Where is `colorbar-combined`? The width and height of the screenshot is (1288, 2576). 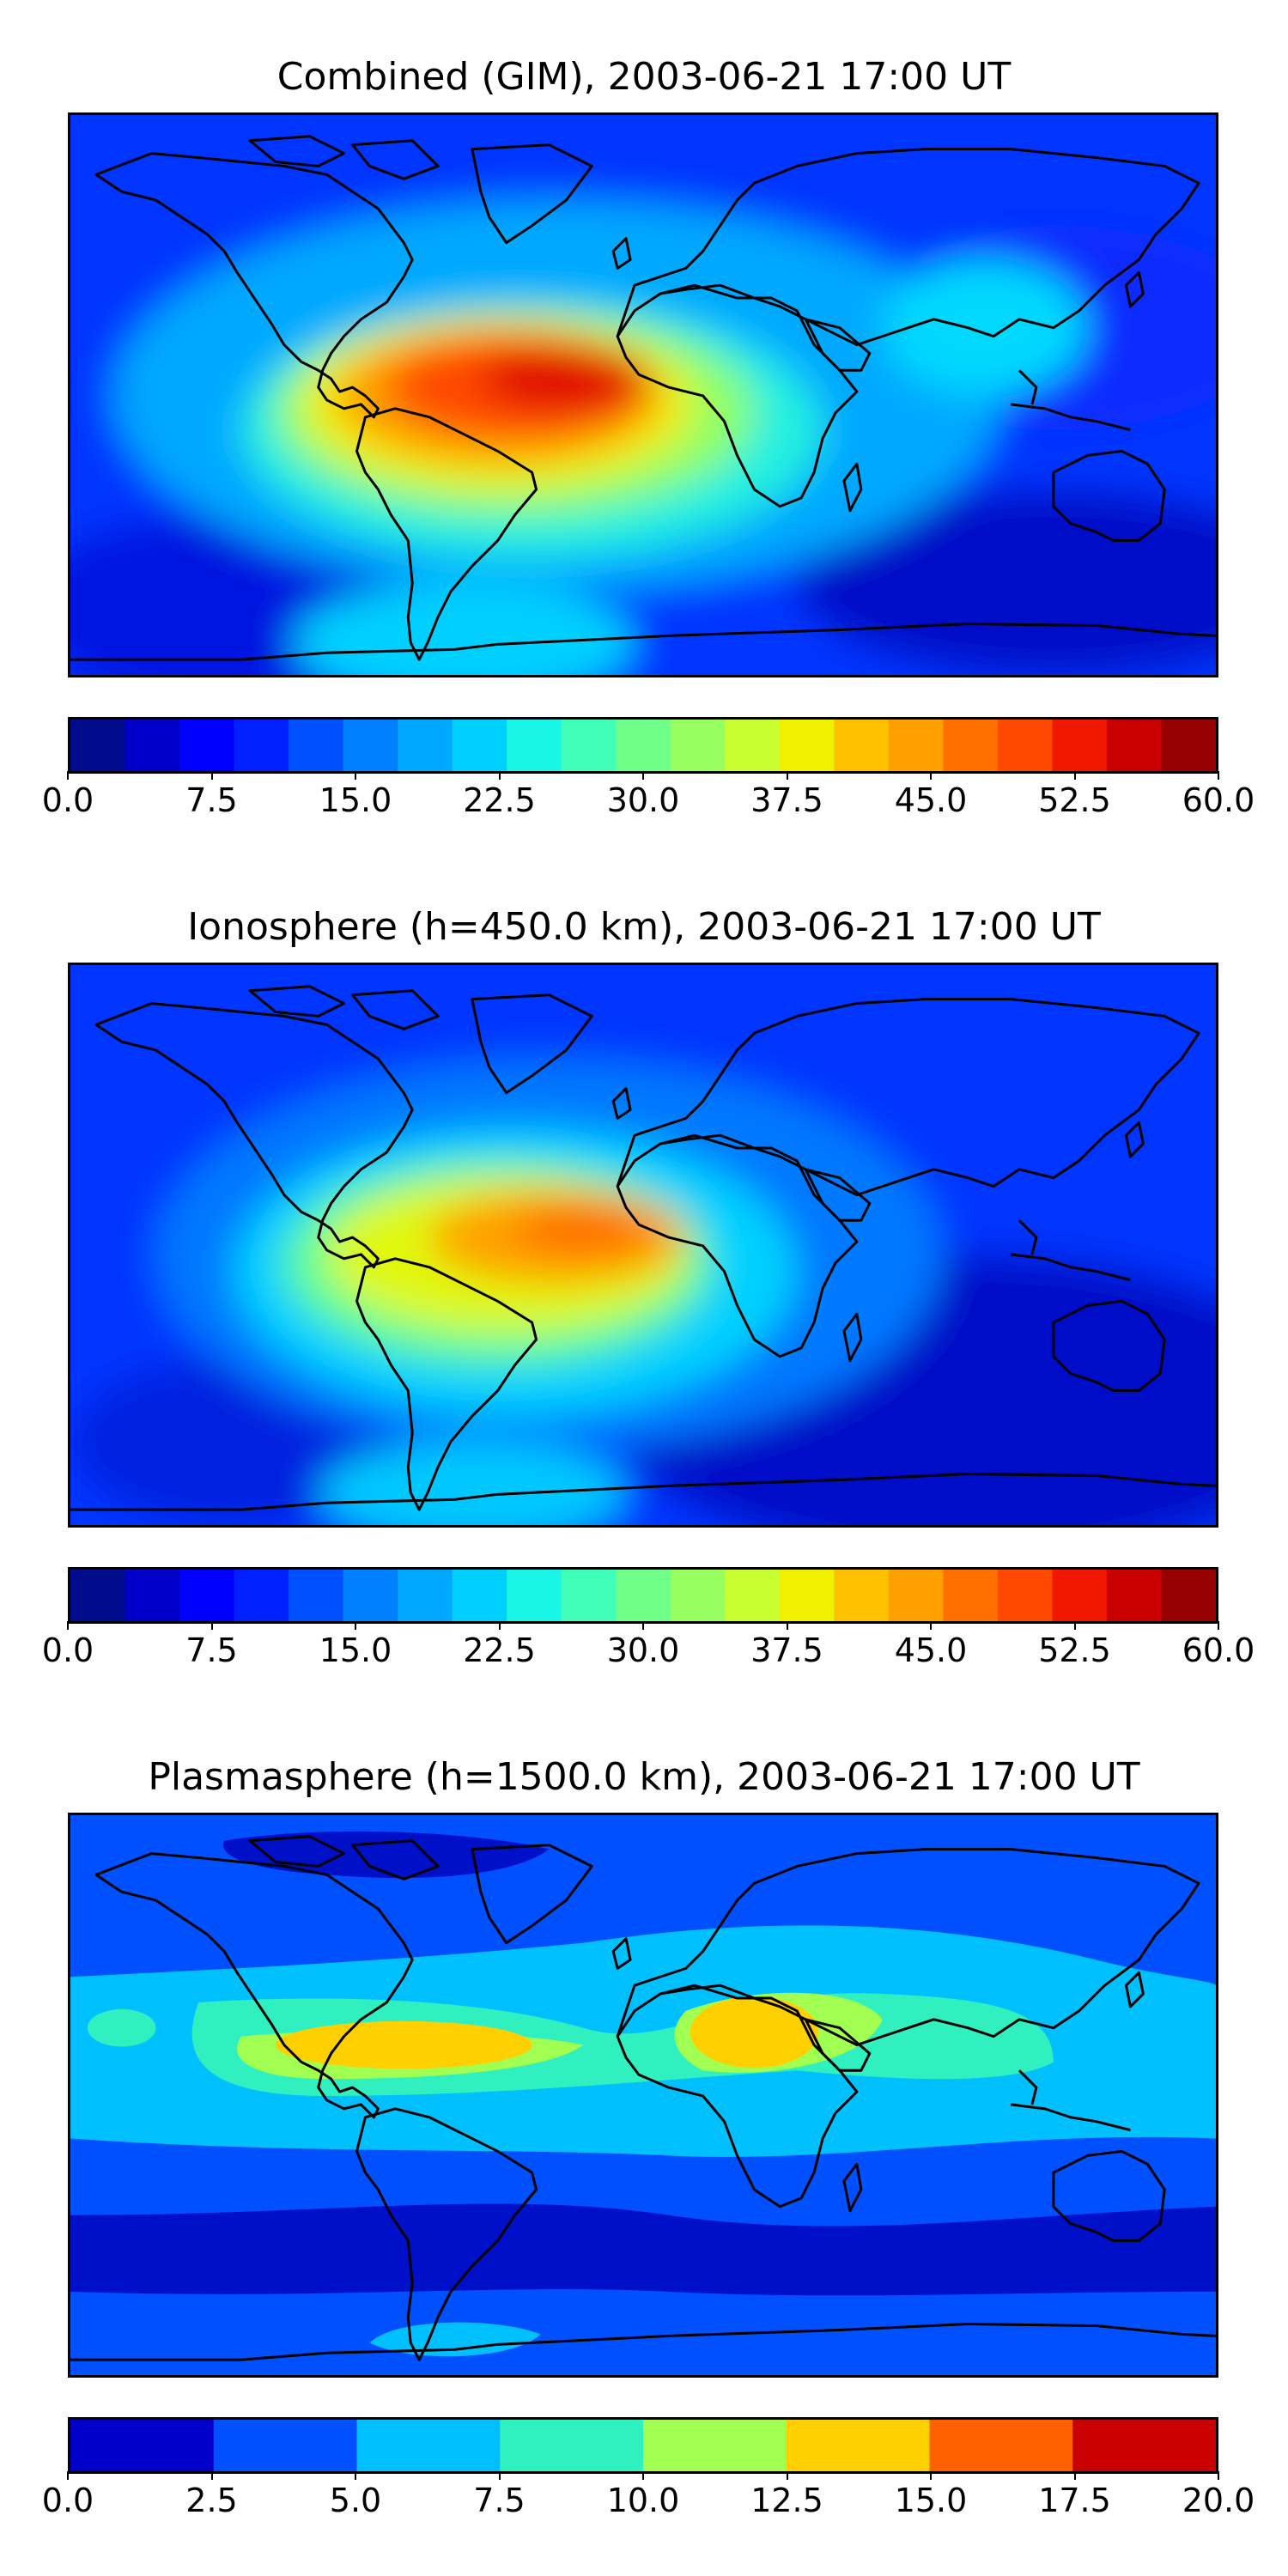
colorbar-combined is located at coordinates (643, 746).